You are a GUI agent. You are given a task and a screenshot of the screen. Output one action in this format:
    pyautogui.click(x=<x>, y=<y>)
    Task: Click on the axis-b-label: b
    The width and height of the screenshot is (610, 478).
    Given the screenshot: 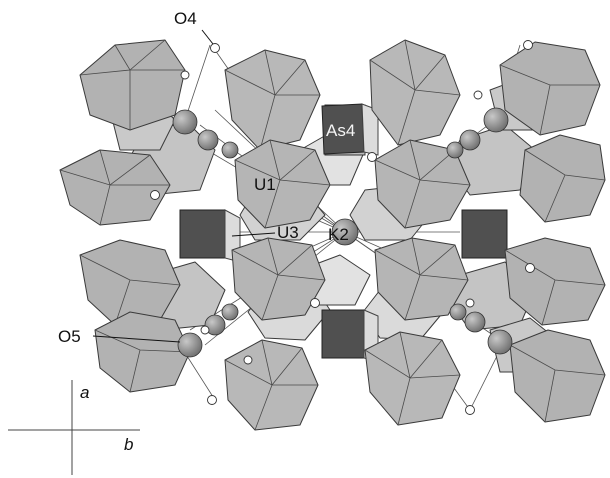 What is the action you would take?
    pyautogui.click(x=128, y=444)
    